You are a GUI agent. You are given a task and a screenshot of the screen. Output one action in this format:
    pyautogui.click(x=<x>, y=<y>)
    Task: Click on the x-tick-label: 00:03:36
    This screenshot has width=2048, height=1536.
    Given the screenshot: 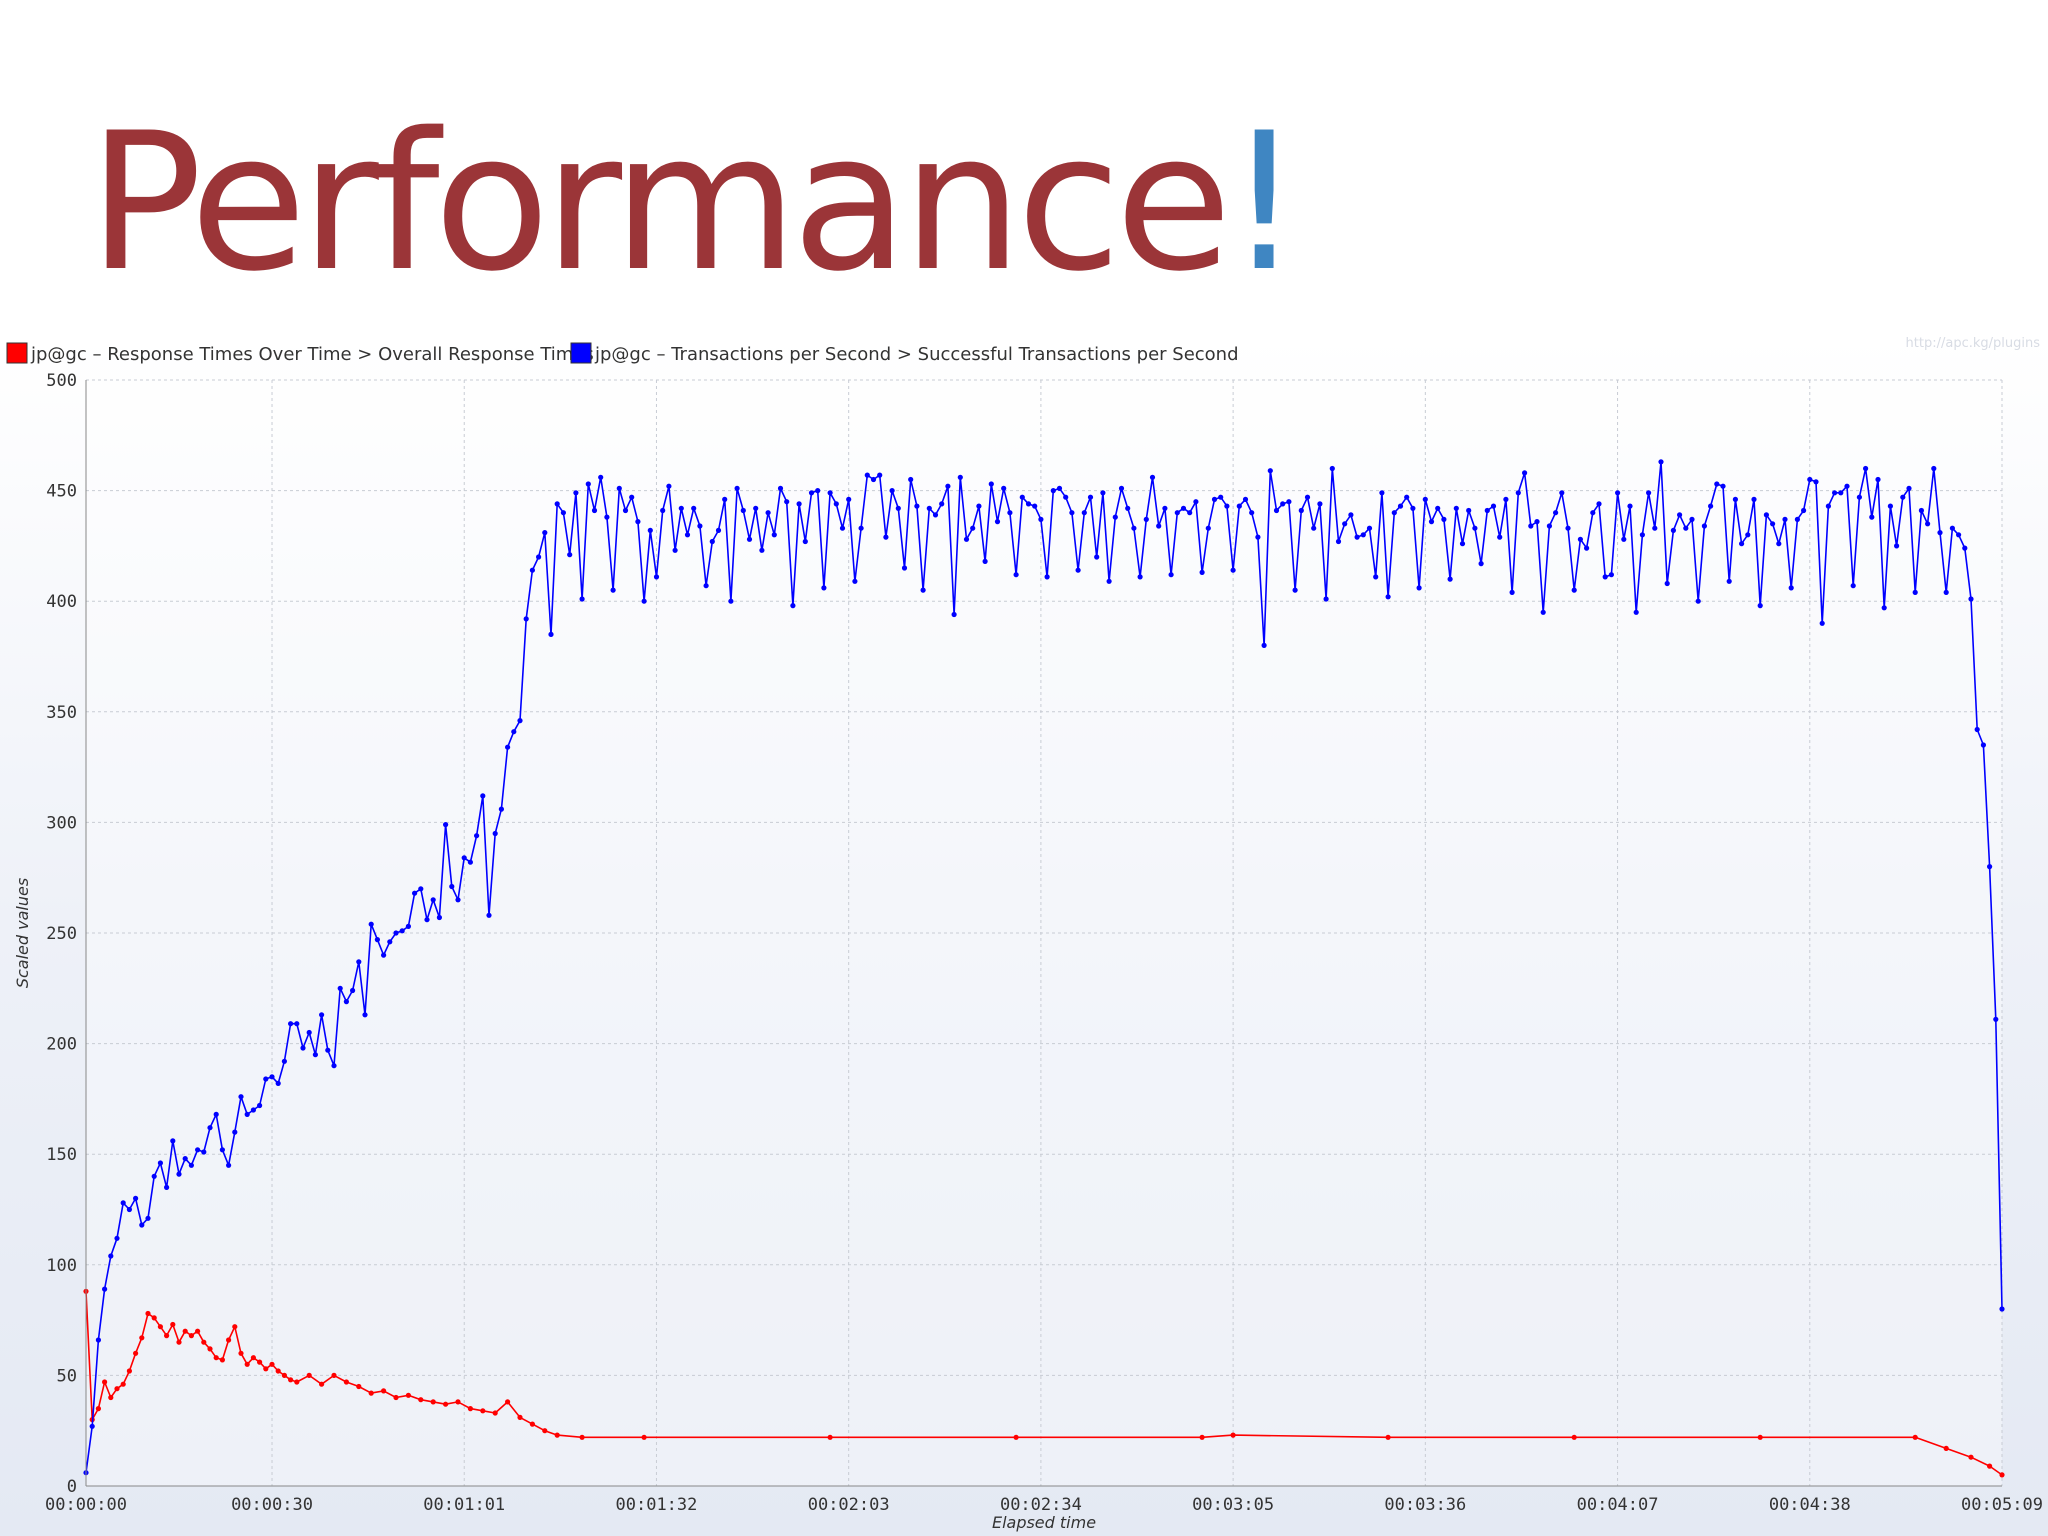 What is the action you would take?
    pyautogui.click(x=1425, y=1505)
    